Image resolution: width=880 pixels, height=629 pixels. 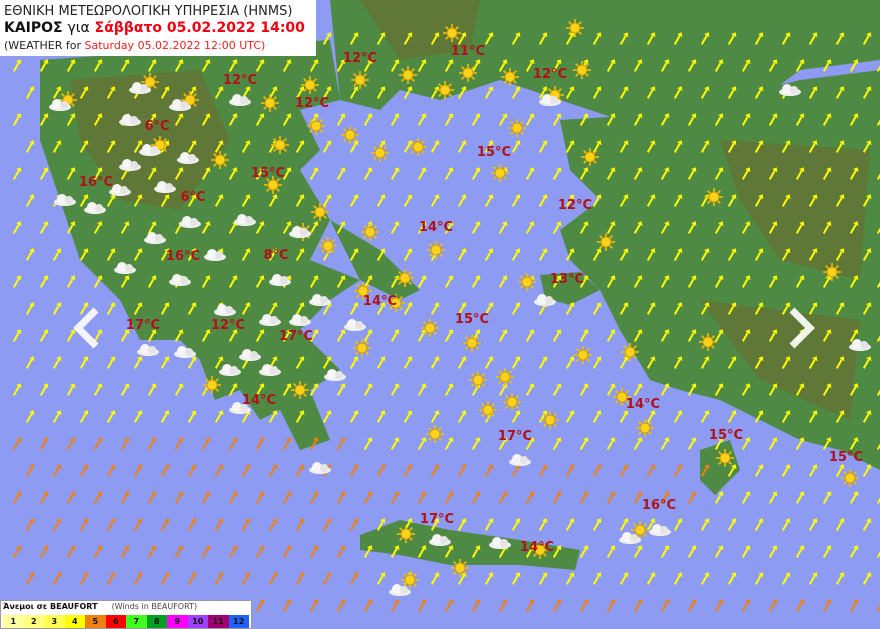 I want to click on temperature-label: 14°C, so click(x=643, y=404).